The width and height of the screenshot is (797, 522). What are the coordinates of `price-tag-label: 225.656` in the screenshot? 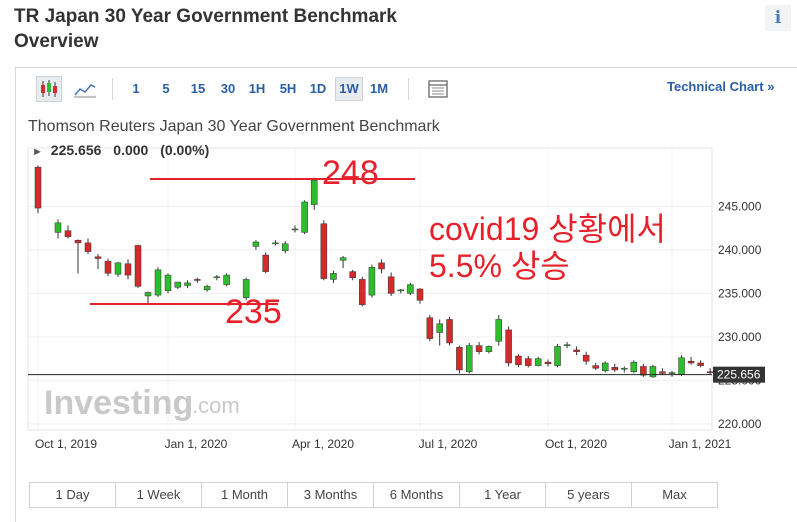 It's located at (739, 375).